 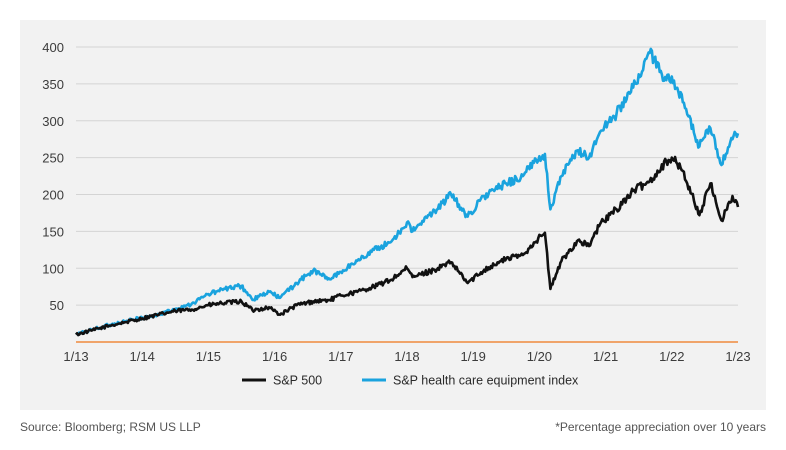 I want to click on x-tick-label-3: 1/16, so click(x=274, y=356).